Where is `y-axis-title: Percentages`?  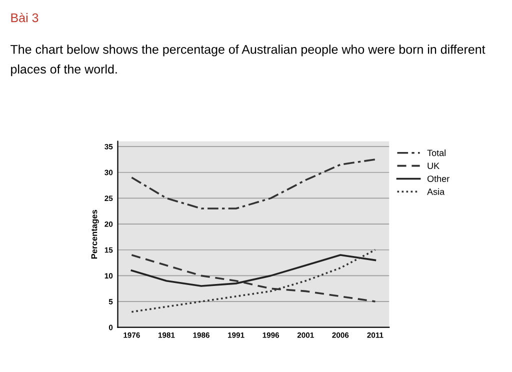
y-axis-title: Percentages is located at coordinates (95, 234).